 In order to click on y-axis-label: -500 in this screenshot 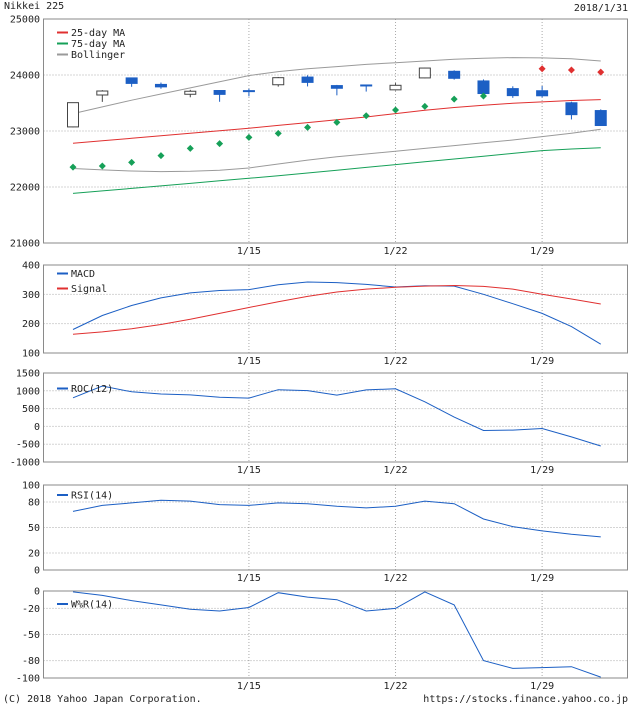, I will do `click(28, 445)`.